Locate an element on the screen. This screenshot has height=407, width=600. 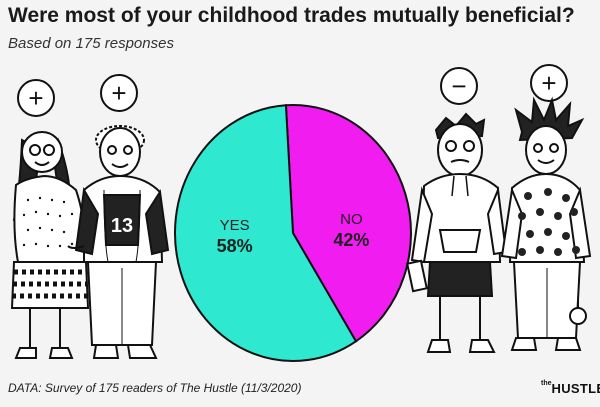
minus-badge-icon: − is located at coordinates (459, 86).